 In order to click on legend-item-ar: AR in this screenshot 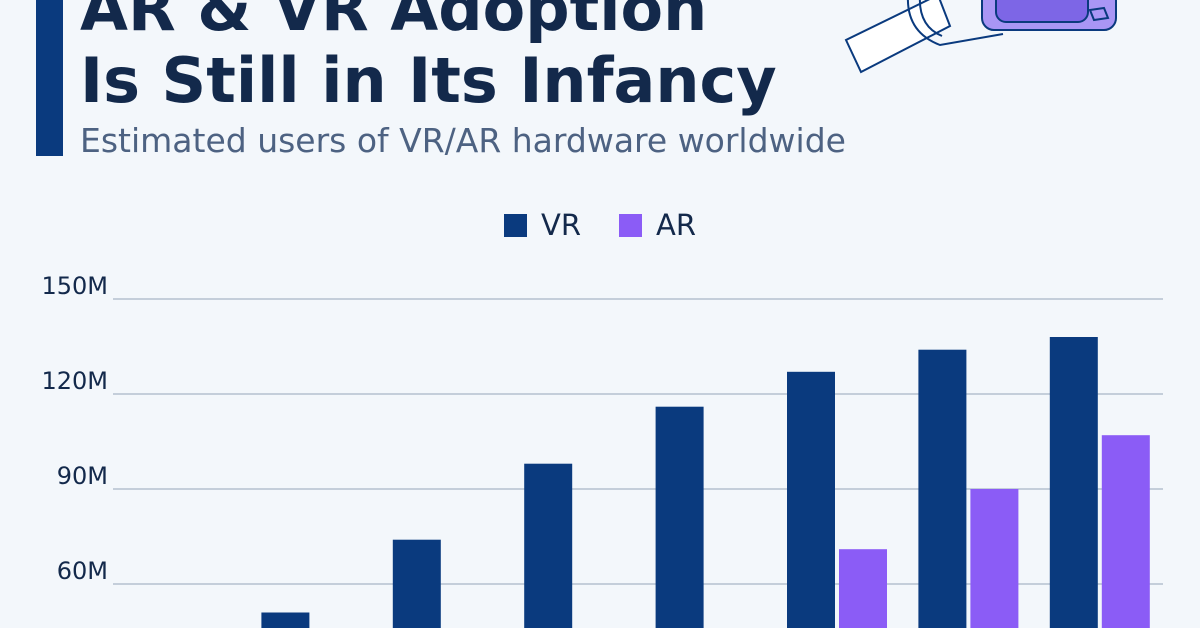, I will do `click(657, 225)`.